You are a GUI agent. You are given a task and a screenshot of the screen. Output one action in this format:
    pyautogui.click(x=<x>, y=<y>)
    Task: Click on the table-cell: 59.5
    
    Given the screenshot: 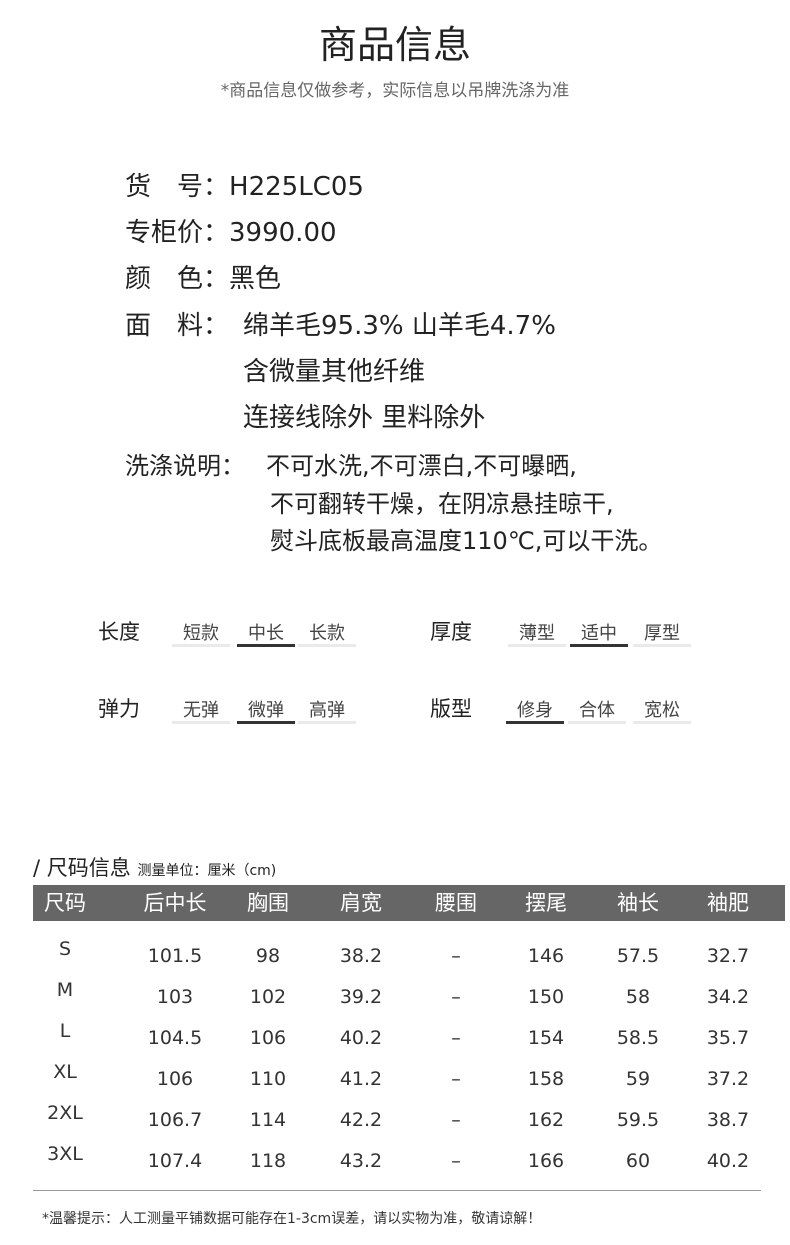 What is the action you would take?
    pyautogui.click(x=638, y=1120)
    